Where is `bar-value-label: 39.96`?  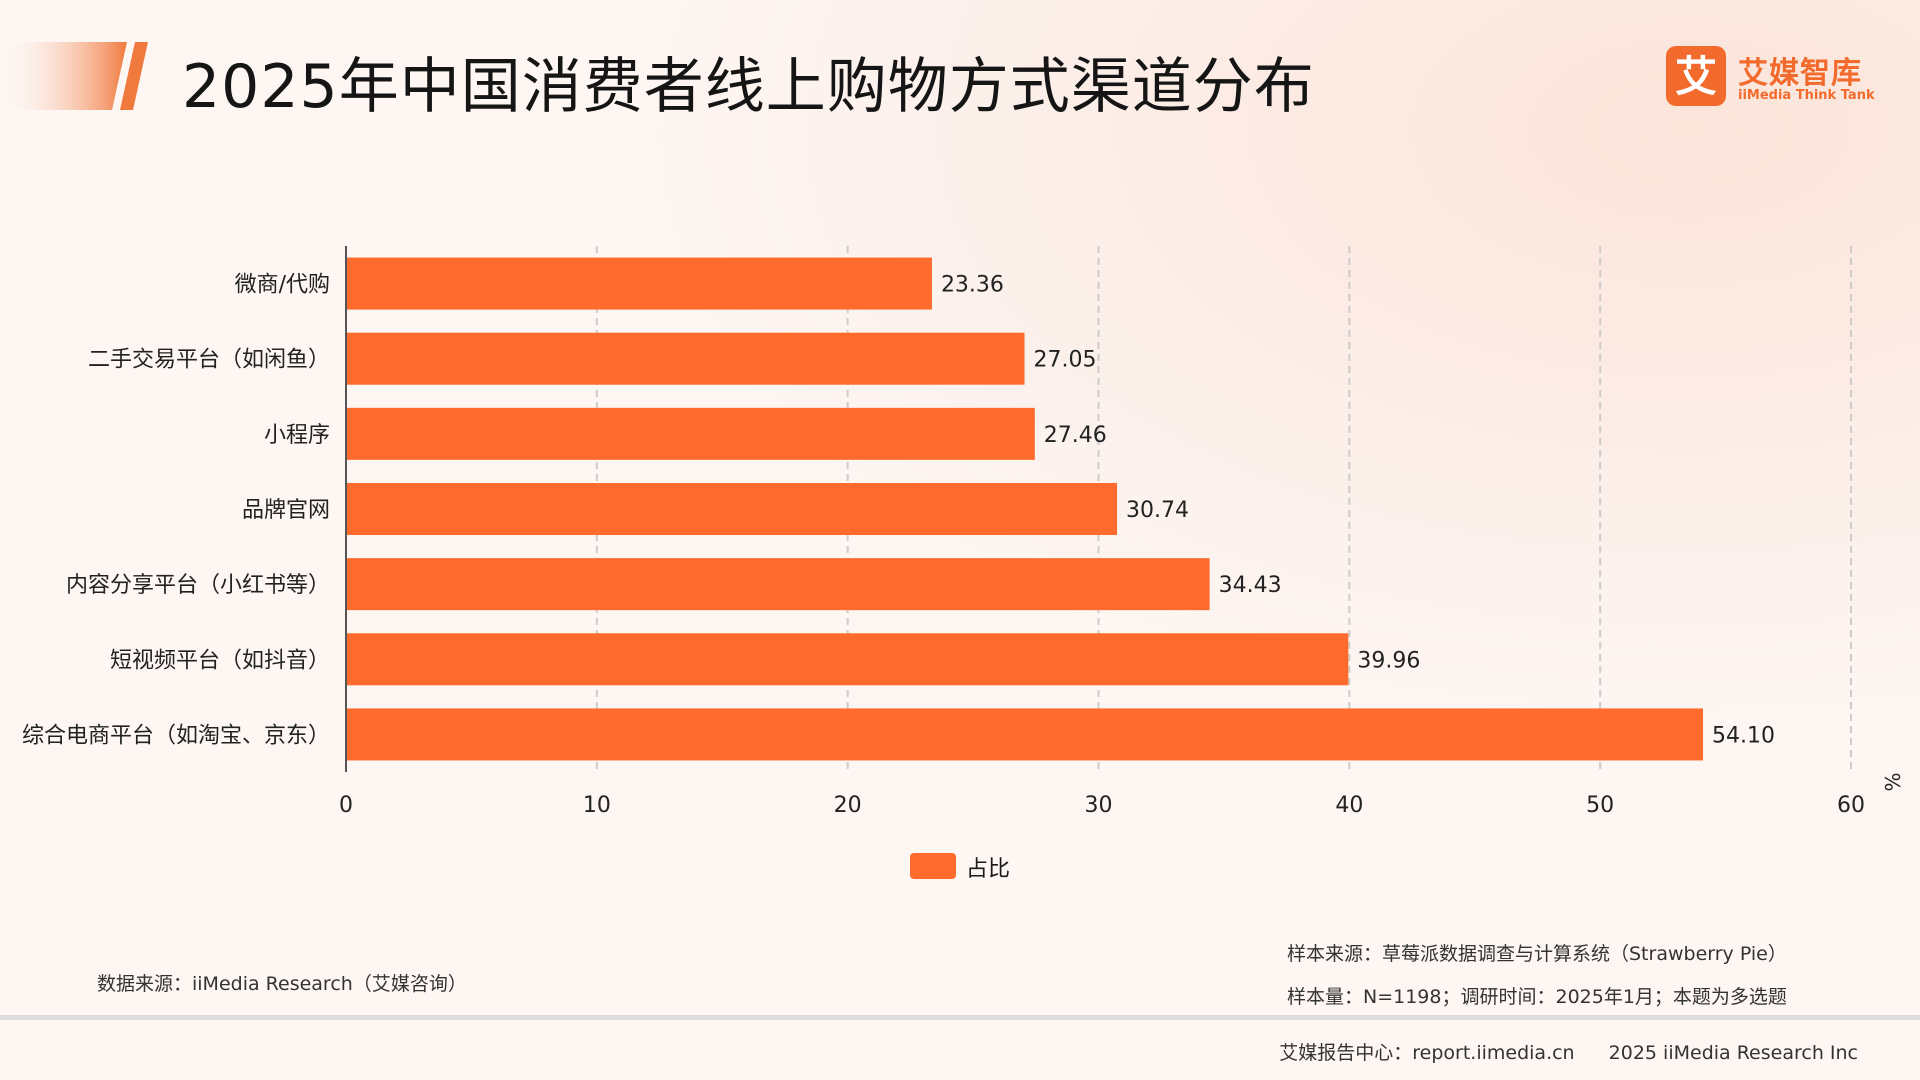 bar-value-label: 39.96 is located at coordinates (1388, 660).